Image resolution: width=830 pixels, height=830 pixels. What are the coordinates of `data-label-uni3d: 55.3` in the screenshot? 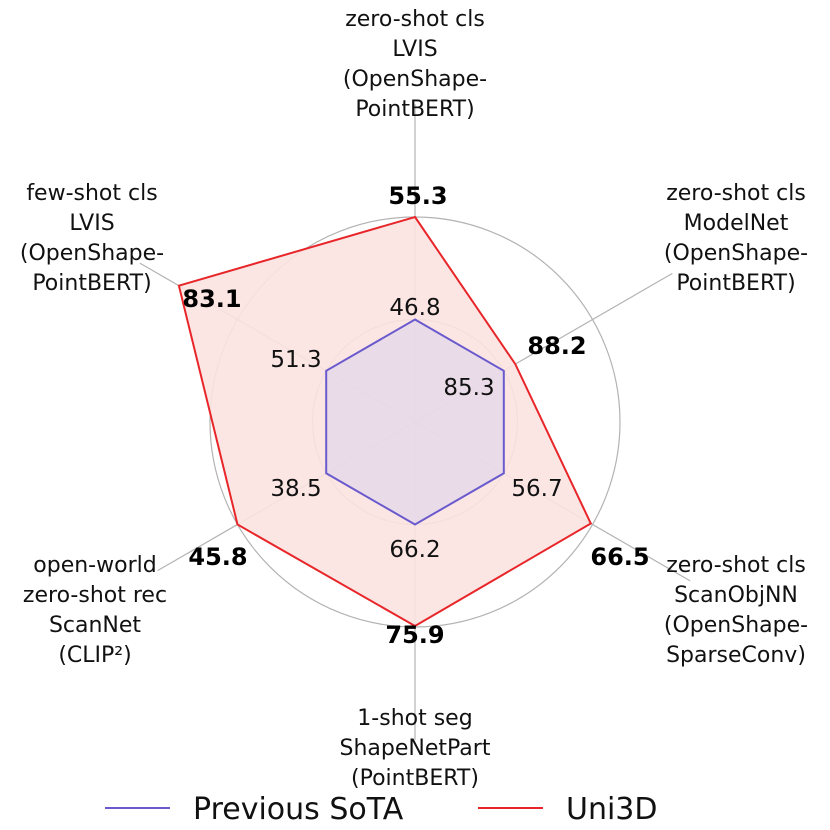 It's located at (417, 196).